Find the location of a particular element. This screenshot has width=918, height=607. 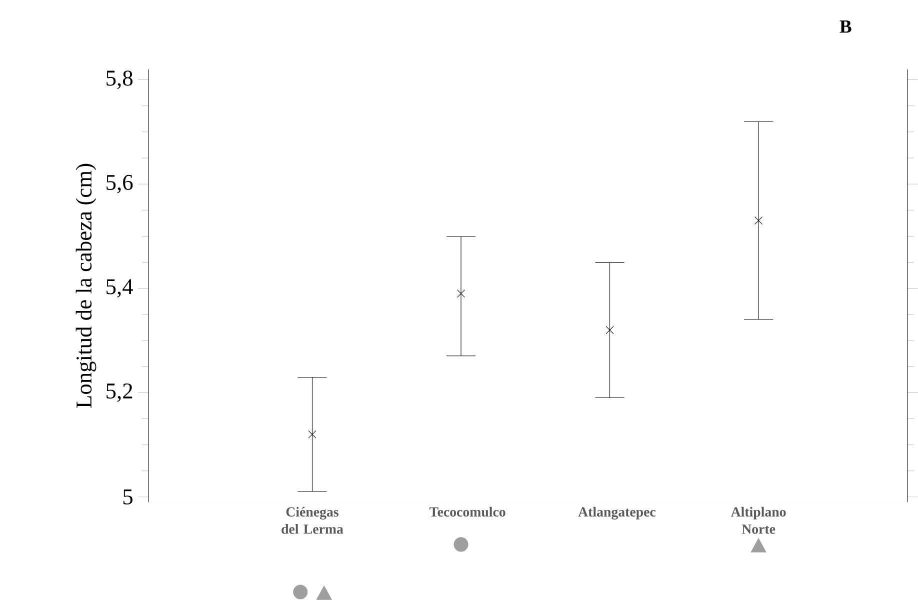

text: B is located at coordinates (846, 26).